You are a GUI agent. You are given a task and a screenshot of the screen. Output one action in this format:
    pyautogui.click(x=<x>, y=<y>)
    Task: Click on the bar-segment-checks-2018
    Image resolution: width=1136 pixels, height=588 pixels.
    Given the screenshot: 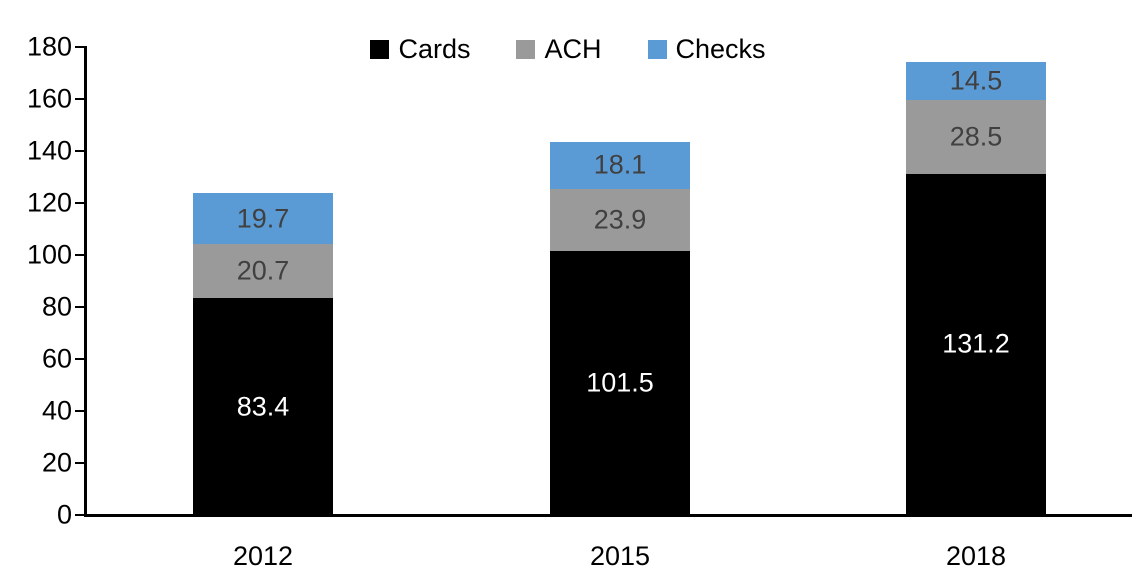 What is the action you would take?
    pyautogui.click(x=976, y=81)
    